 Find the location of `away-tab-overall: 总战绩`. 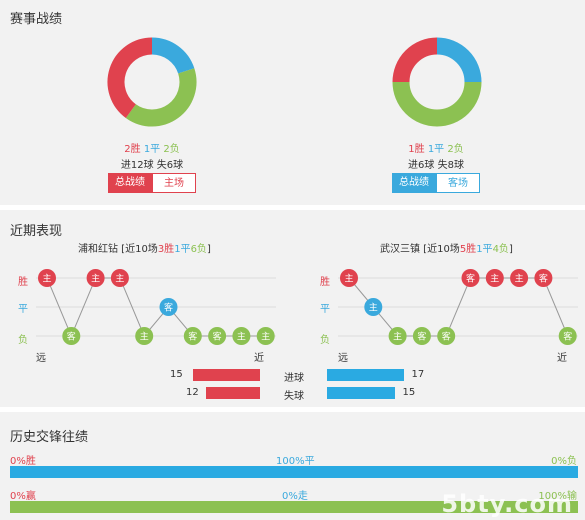

away-tab-overall: 总战绩 is located at coordinates (414, 183).